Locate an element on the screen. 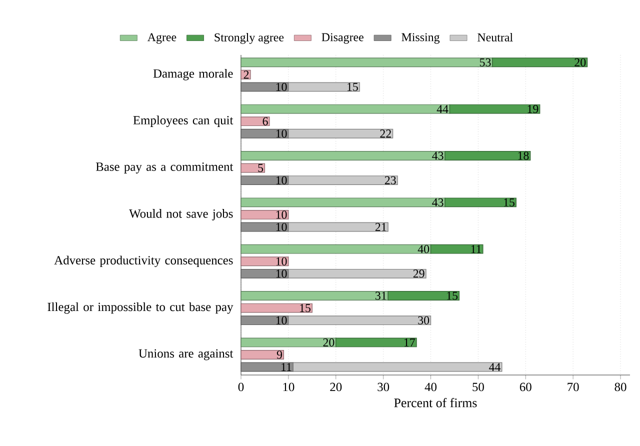 The image size is (640, 446). data-label: 30 is located at coordinates (424, 320).